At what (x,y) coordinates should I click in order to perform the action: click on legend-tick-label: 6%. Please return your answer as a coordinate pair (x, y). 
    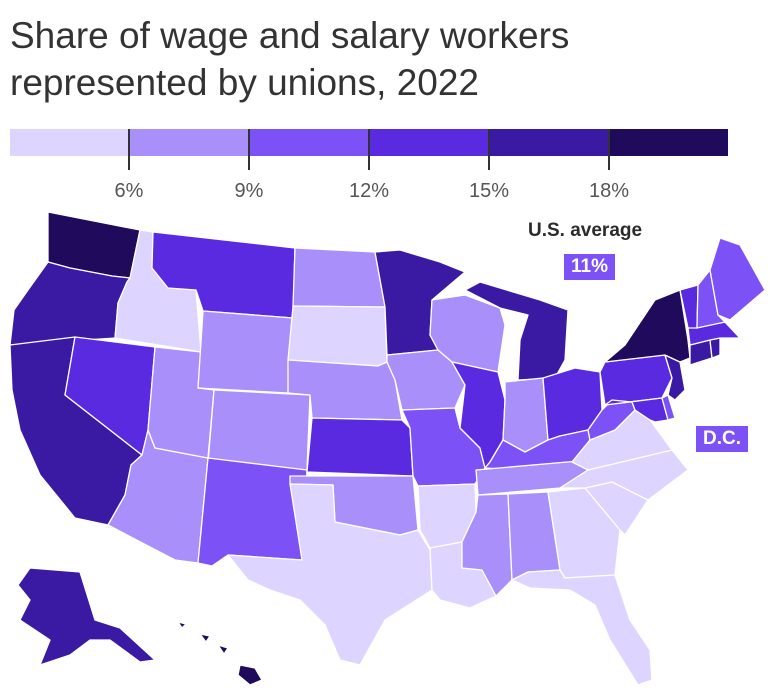
    Looking at the image, I should click on (129, 191).